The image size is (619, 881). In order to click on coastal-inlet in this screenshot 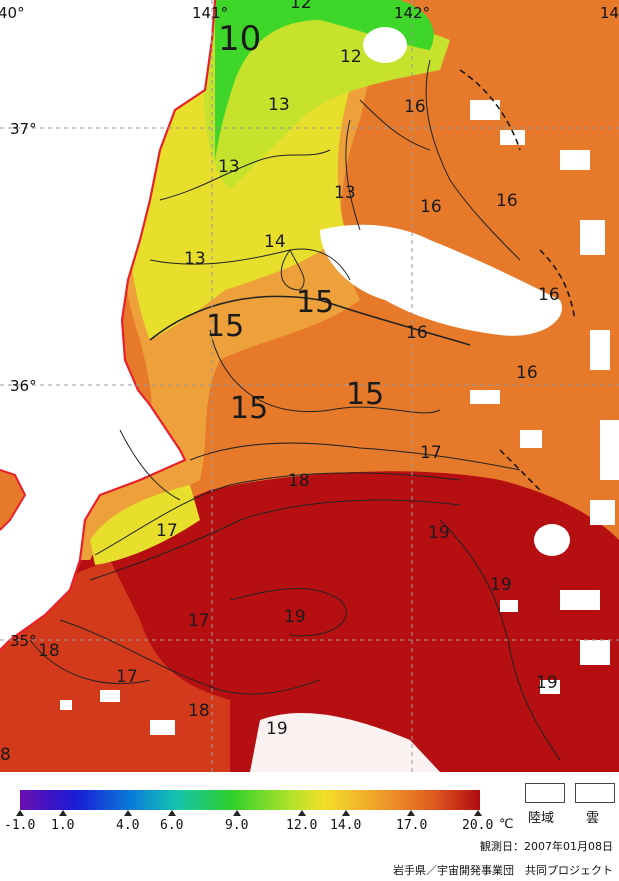, I will do `click(12, 500)`.